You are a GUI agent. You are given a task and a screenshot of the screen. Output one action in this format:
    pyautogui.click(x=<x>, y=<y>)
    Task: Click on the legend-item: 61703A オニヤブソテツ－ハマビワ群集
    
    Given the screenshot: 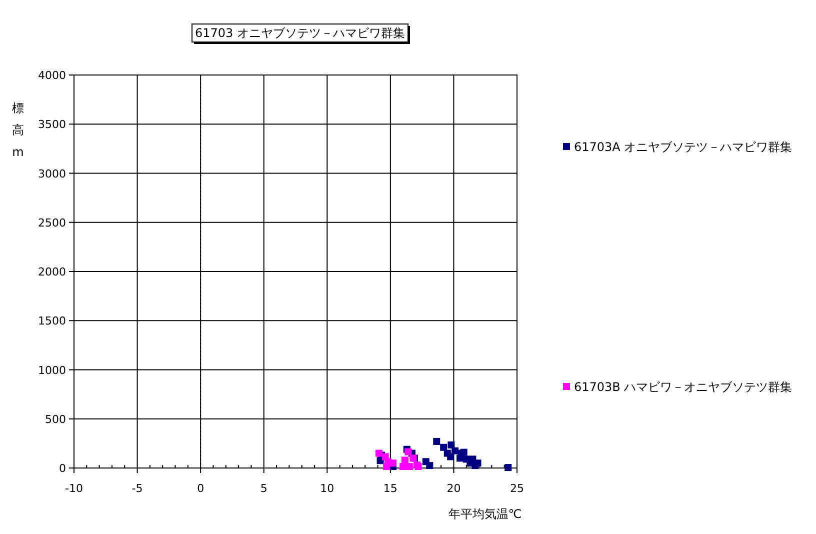 What is the action you would take?
    pyautogui.click(x=677, y=147)
    